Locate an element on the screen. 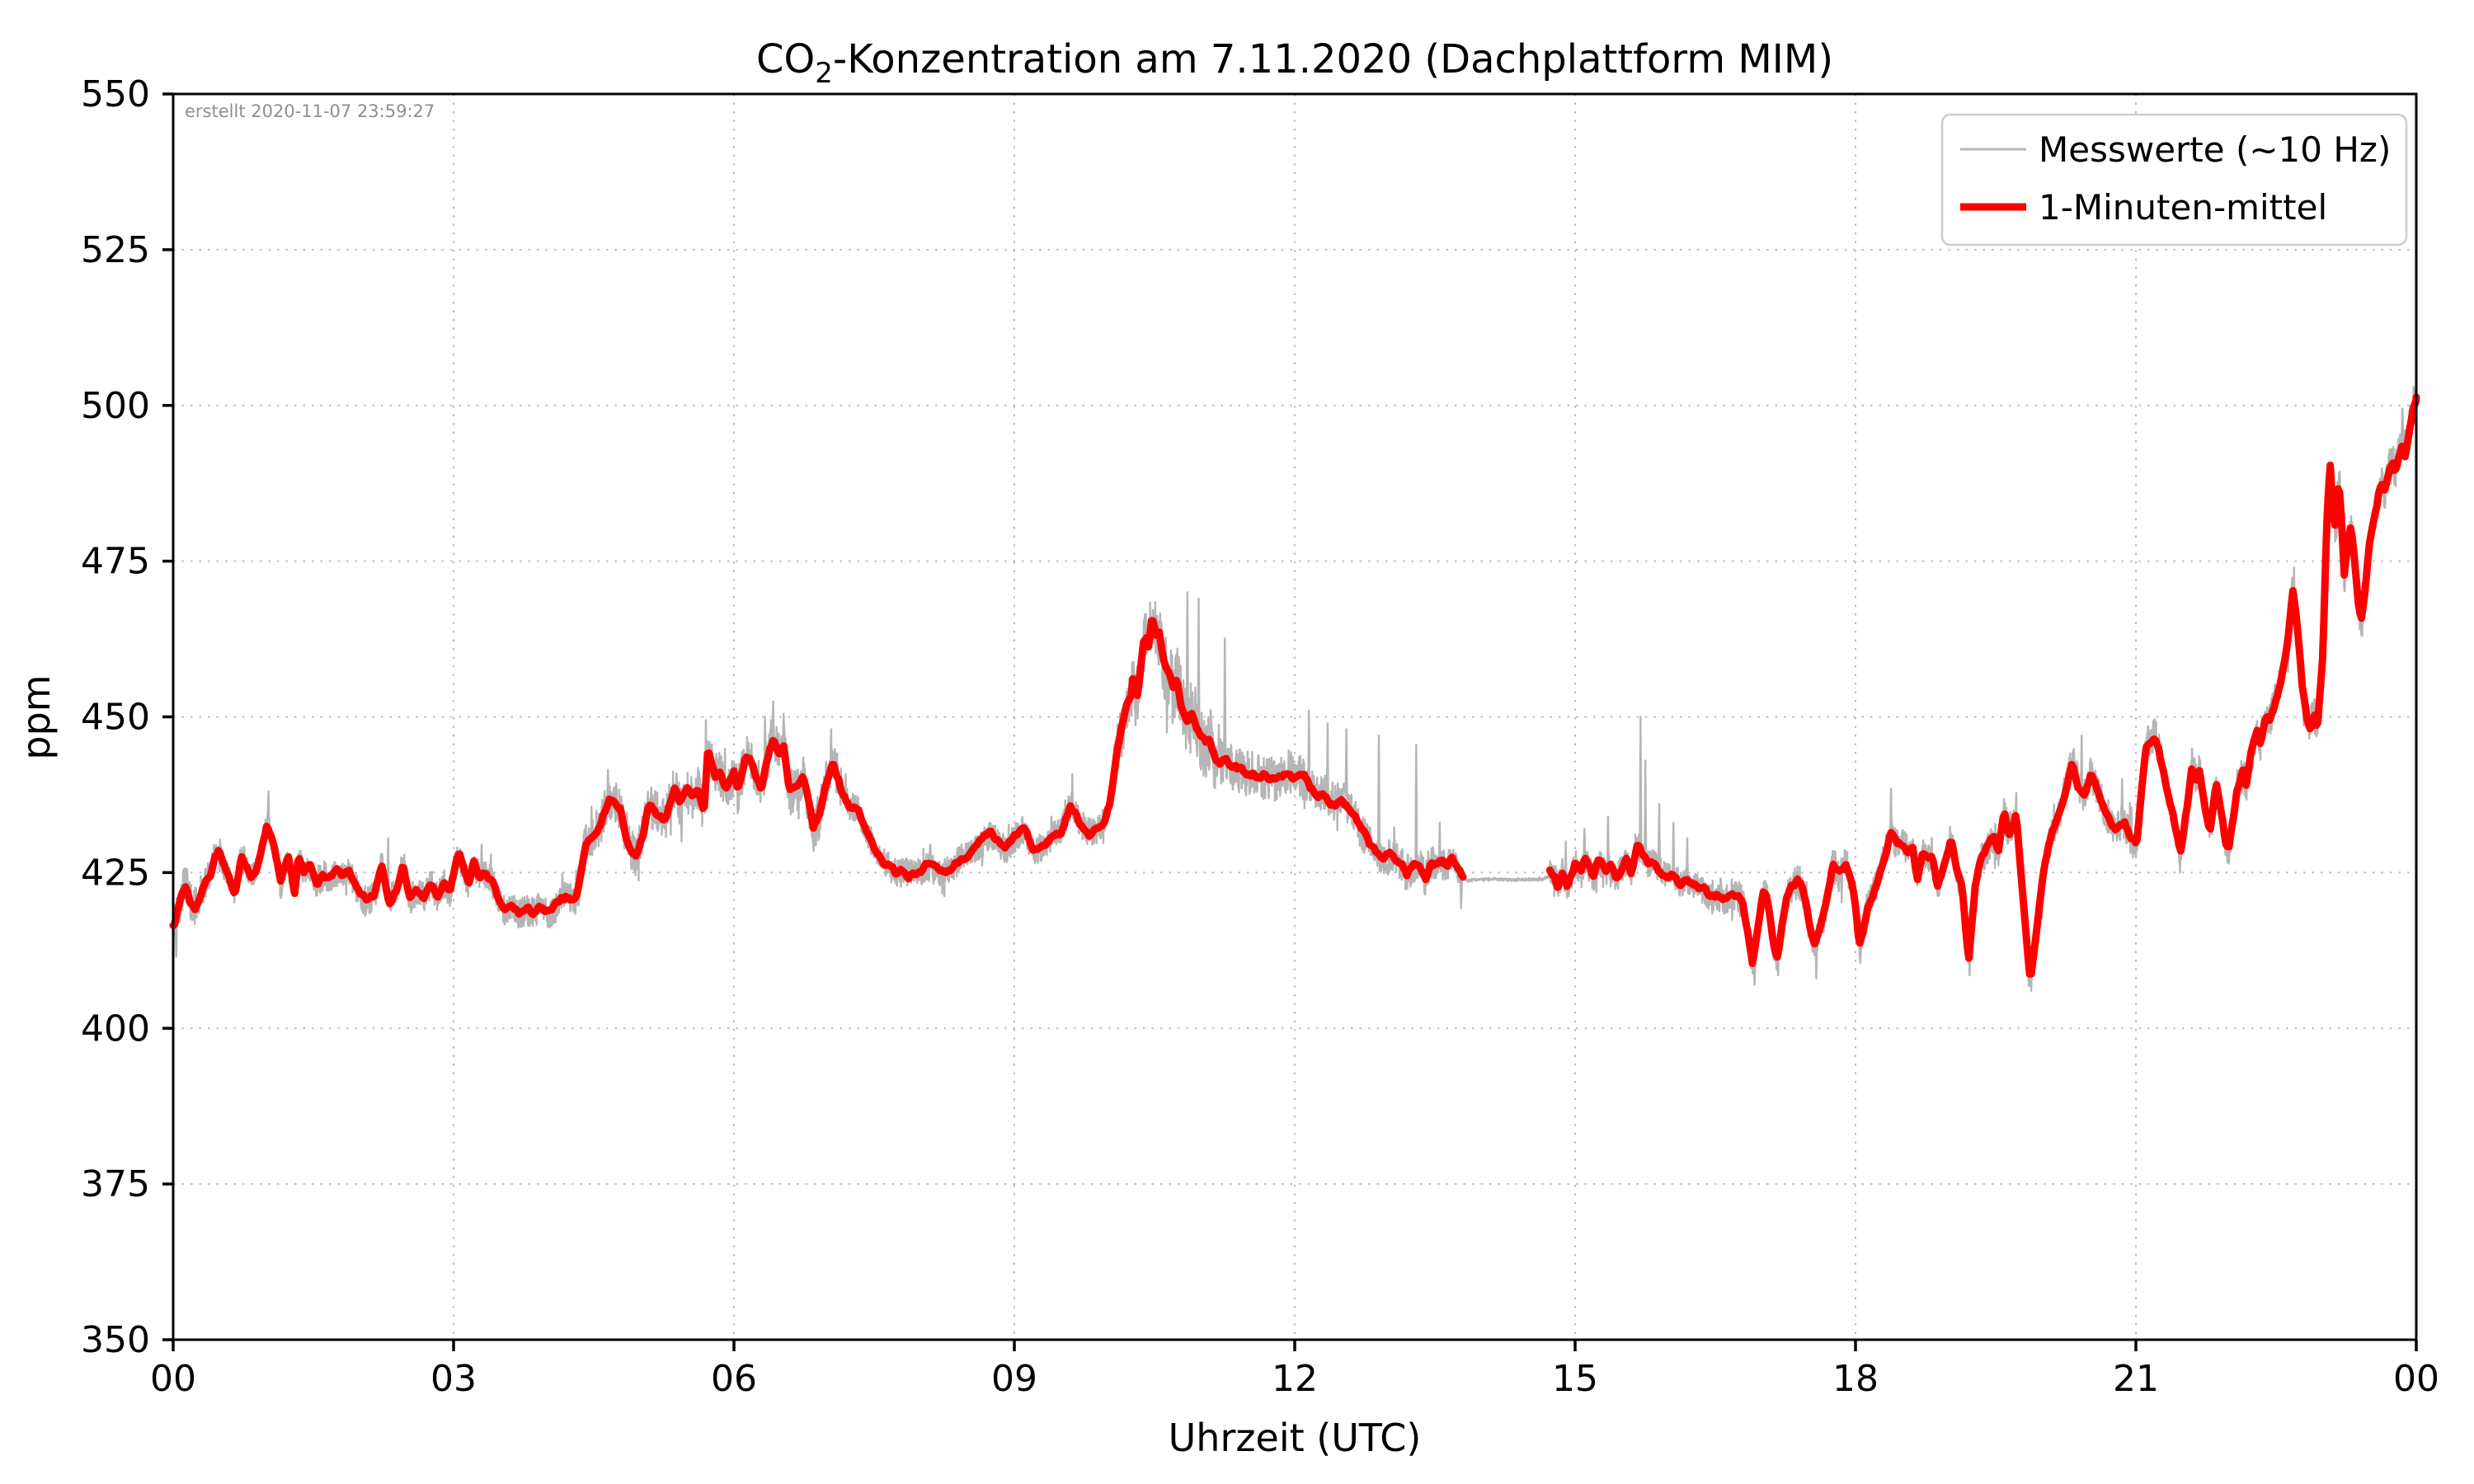  x-axis-label: Uhrzeit (UTC) is located at coordinates (1295, 1438).